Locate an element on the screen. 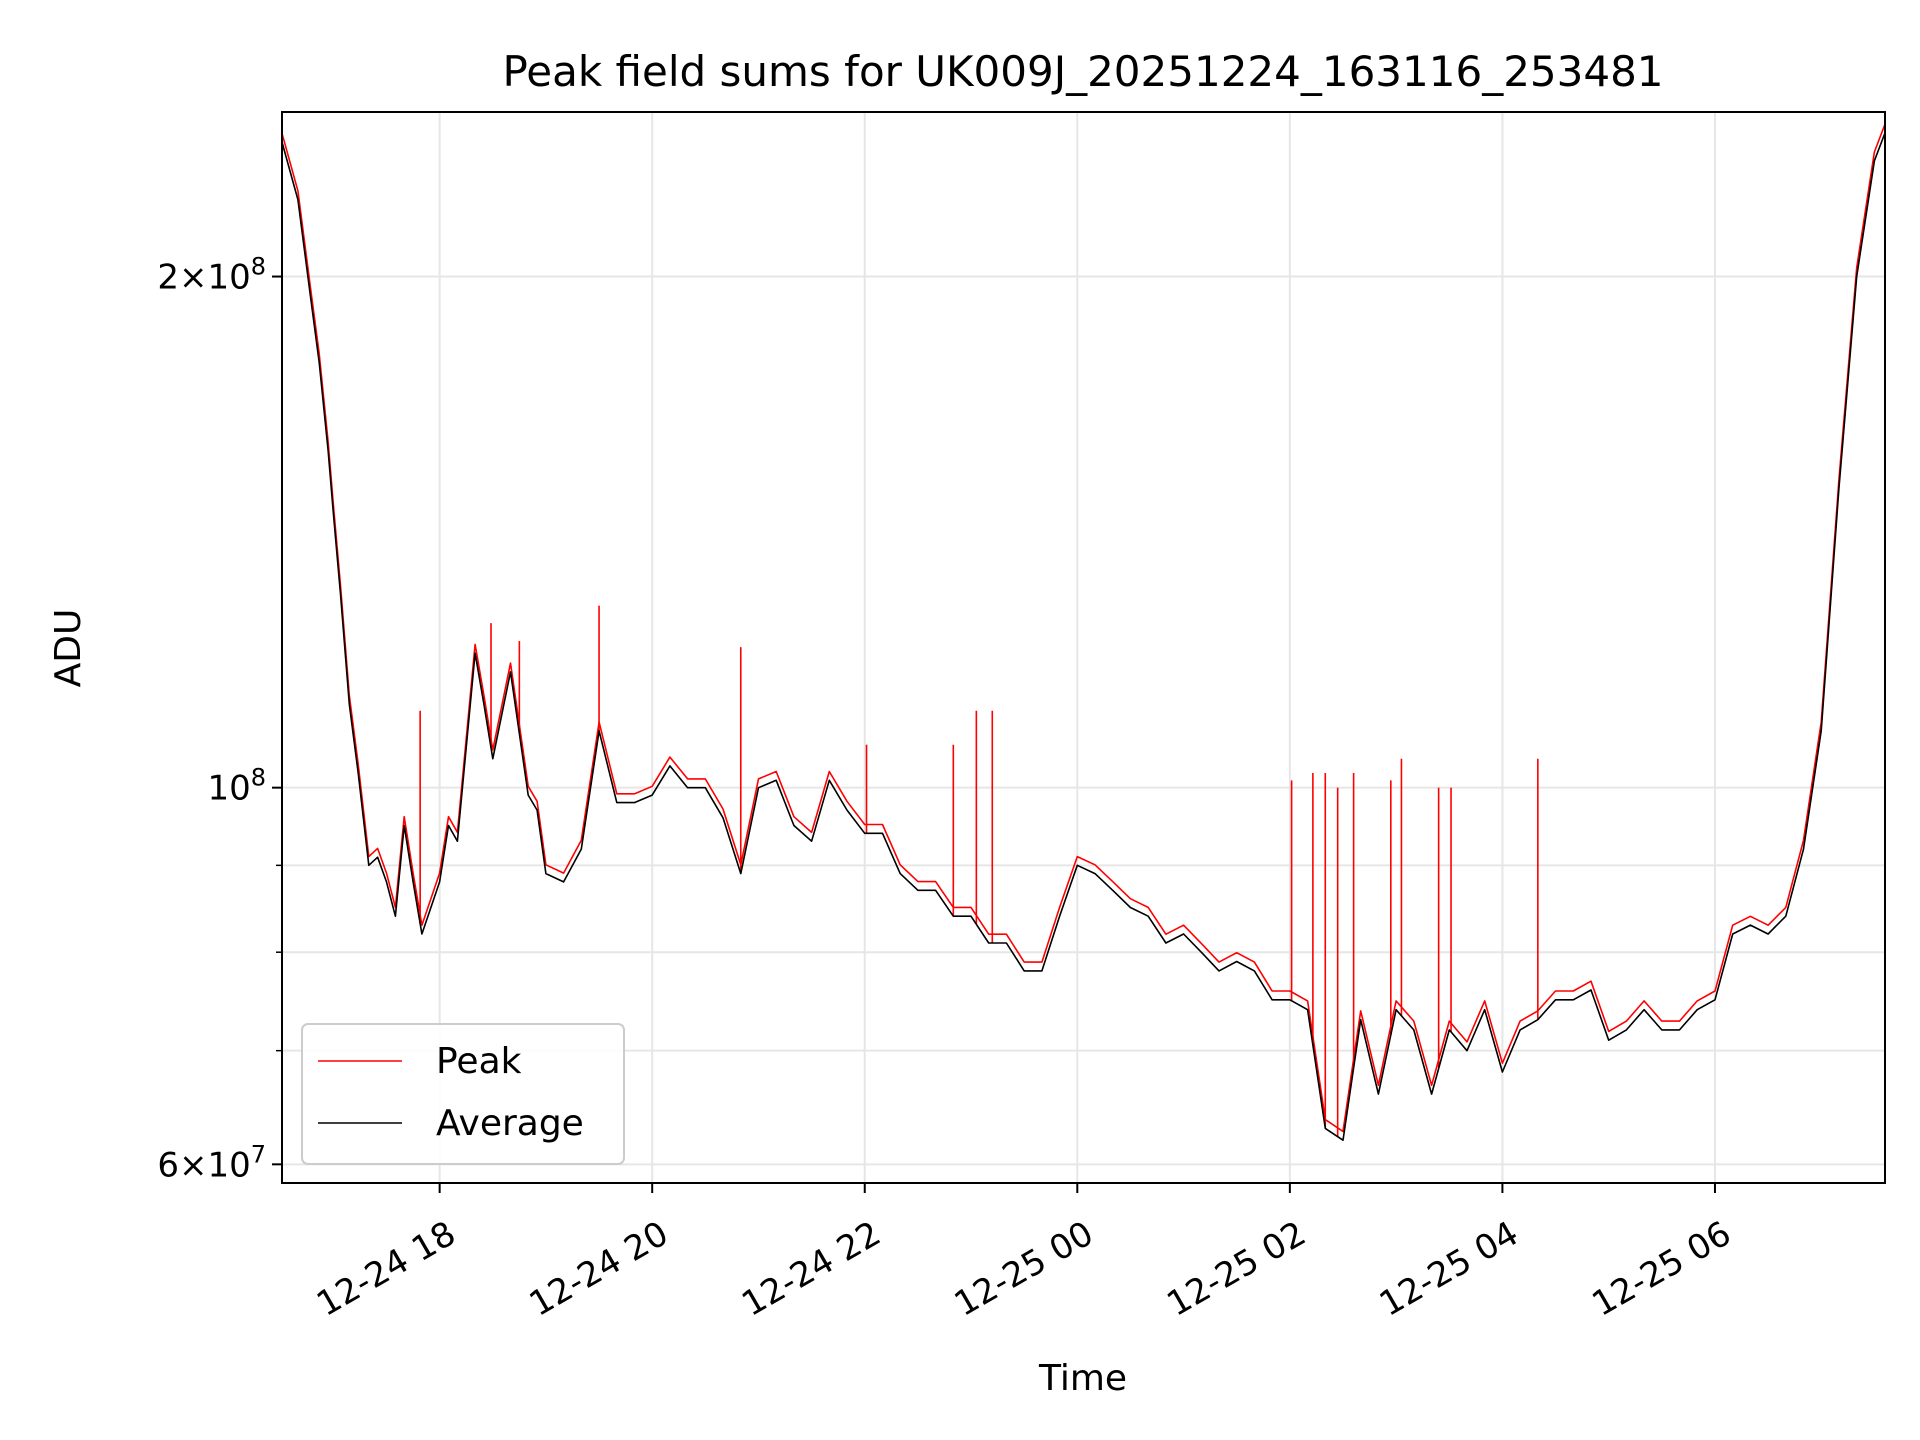  legend-box is located at coordinates (463, 1094).